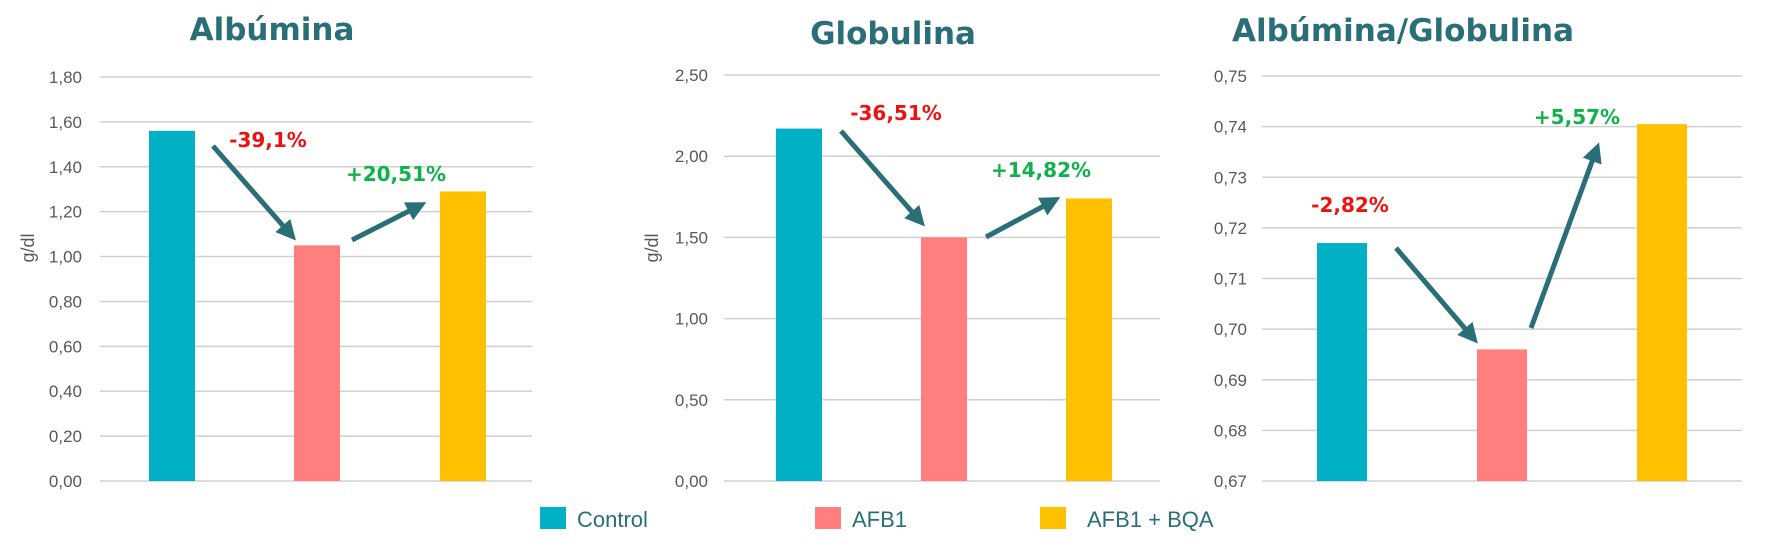  I want to click on legend-item-control: Control, so click(594, 519).